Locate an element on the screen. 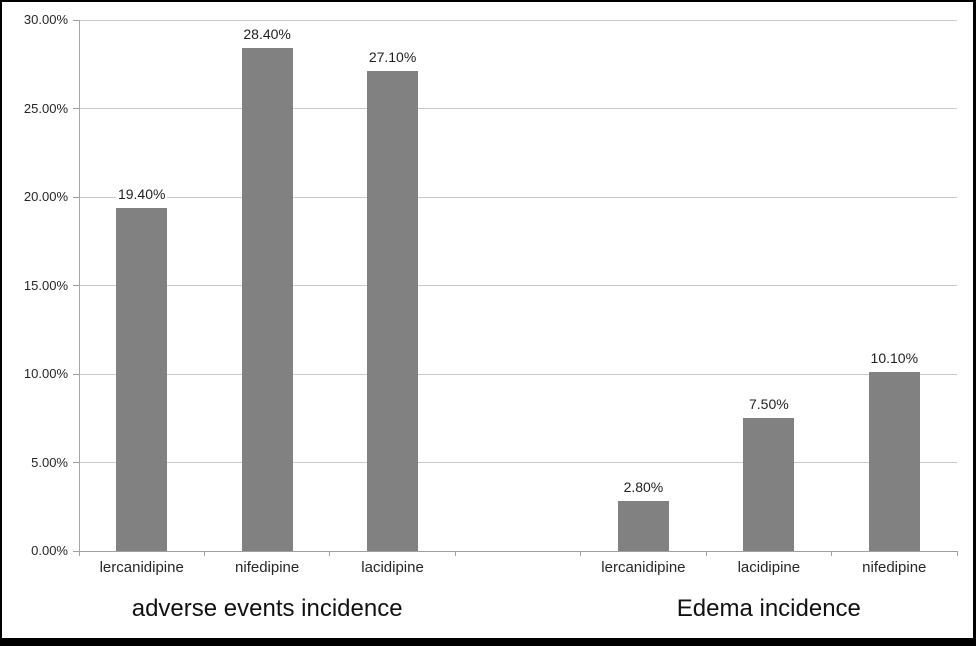 The width and height of the screenshot is (976, 646). y-axis-line is located at coordinates (79, 285).